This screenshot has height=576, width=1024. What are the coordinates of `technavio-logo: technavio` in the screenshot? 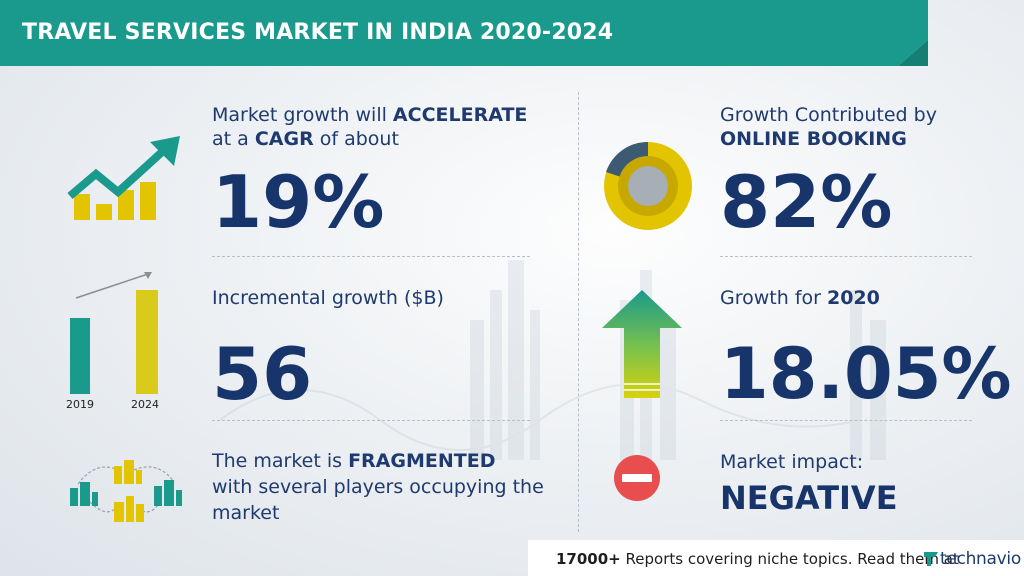 It's located at (980, 559).